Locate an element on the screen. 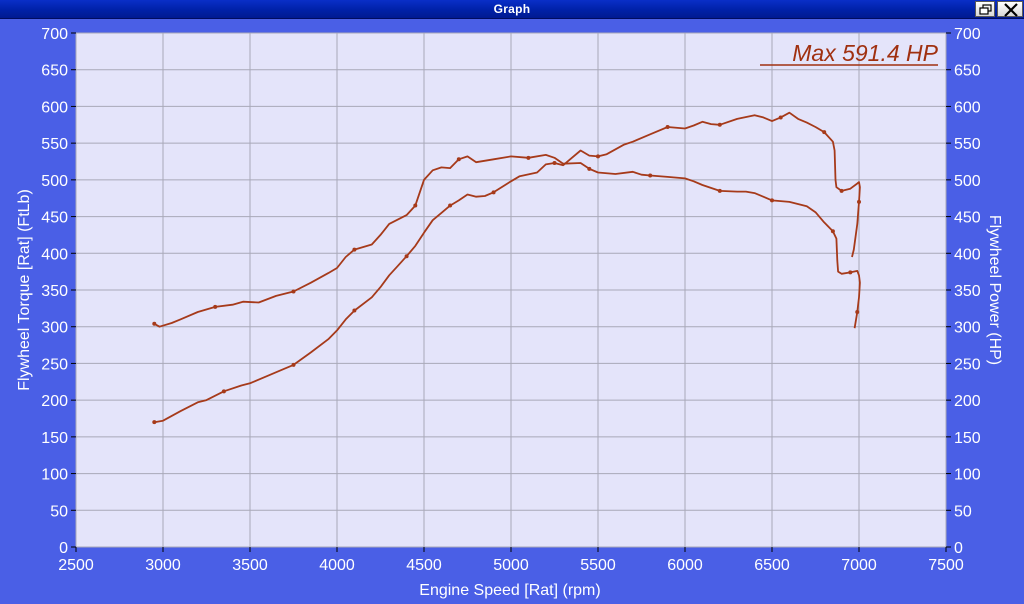  x-tick-label-4500: 4500 is located at coordinates (424, 565).